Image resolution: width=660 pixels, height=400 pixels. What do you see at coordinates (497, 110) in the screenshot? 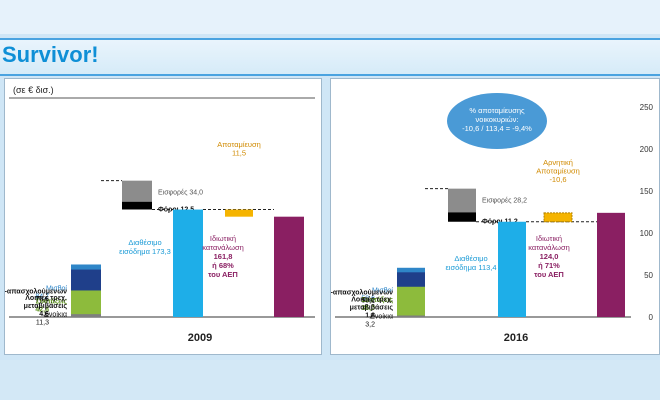
I see `callout-text: % αποταμίευσης` at bounding box center [497, 110].